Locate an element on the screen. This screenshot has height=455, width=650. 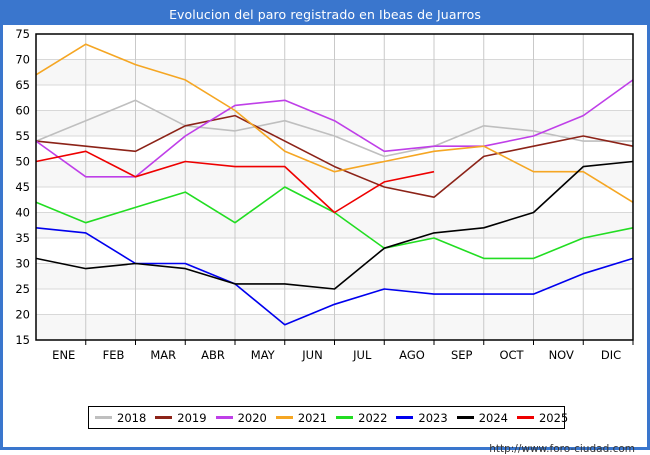
legend-label: 2019 is located at coordinates (192, 417).